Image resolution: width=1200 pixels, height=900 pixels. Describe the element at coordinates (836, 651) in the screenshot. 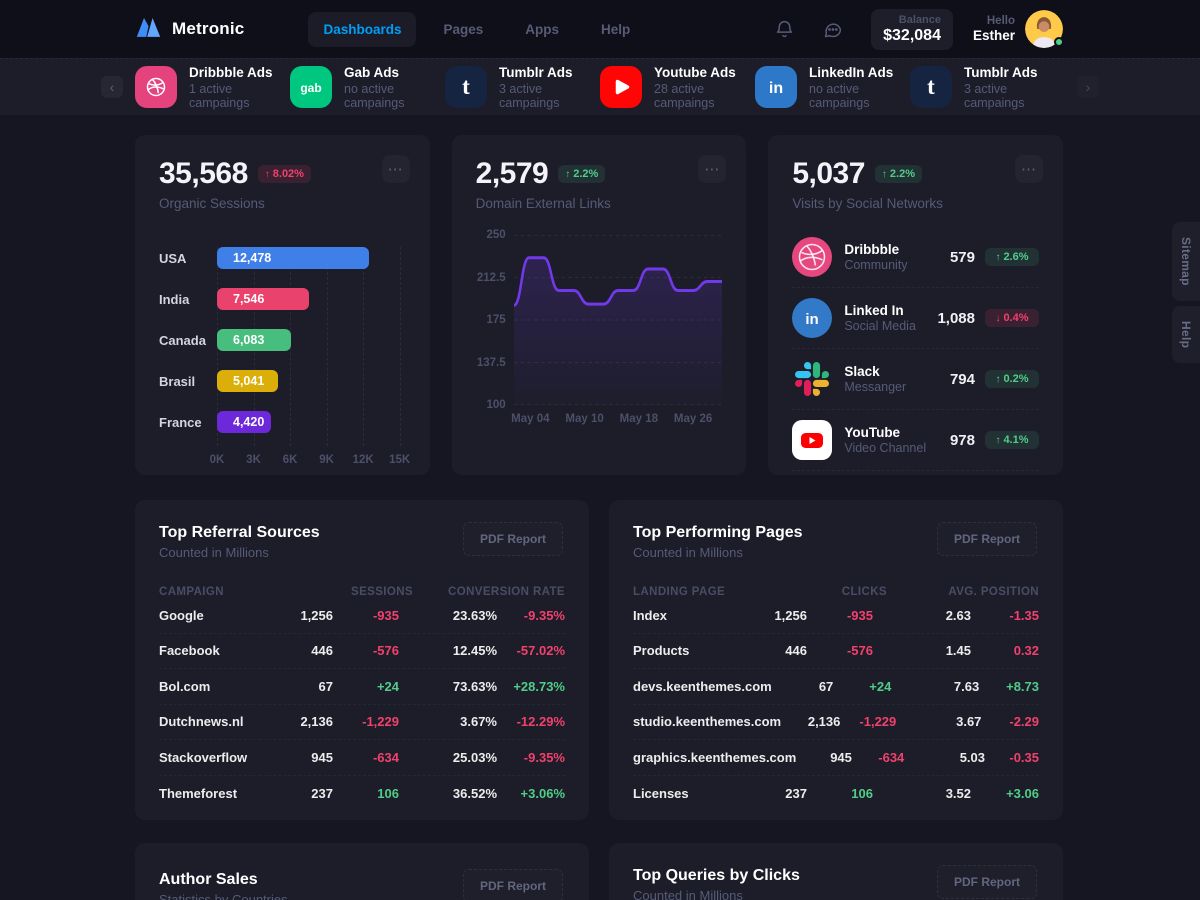

I see `table-row: Products 446 -576 1.45 0.32` at that location.